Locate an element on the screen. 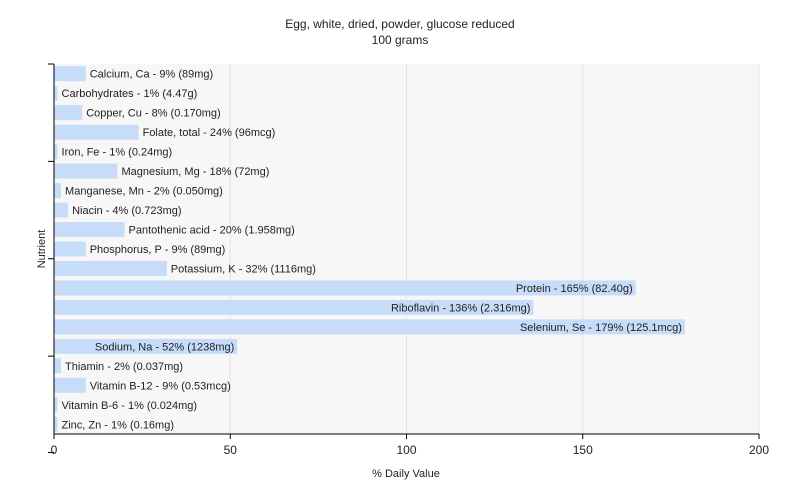 Image resolution: width=800 pixels, height=500 pixels. bar-label: Selenium, Se - 179% (125.1mcg) is located at coordinates (601, 328).